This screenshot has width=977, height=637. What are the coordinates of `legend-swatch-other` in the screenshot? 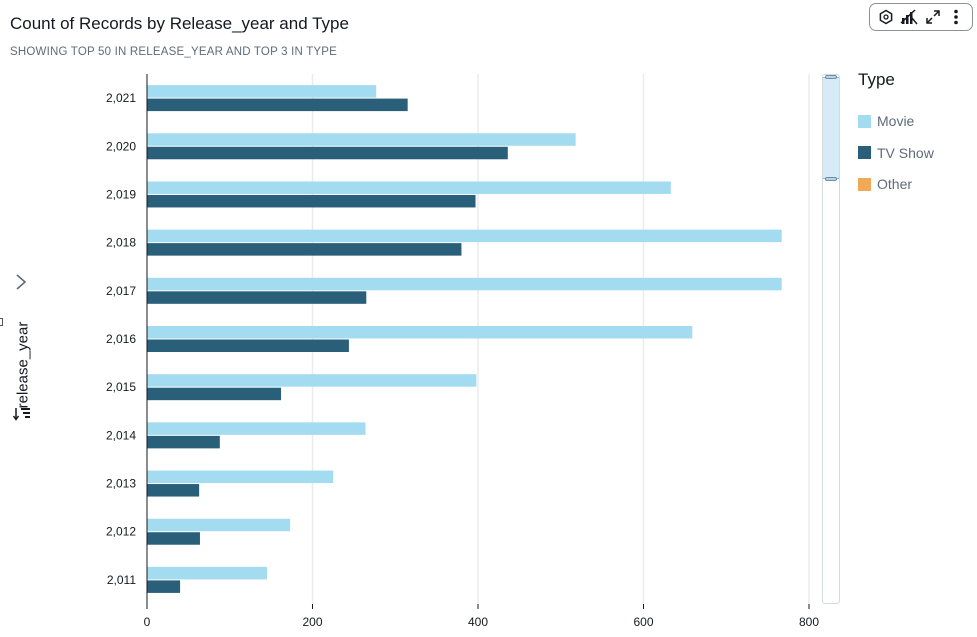 It's located at (864, 184).